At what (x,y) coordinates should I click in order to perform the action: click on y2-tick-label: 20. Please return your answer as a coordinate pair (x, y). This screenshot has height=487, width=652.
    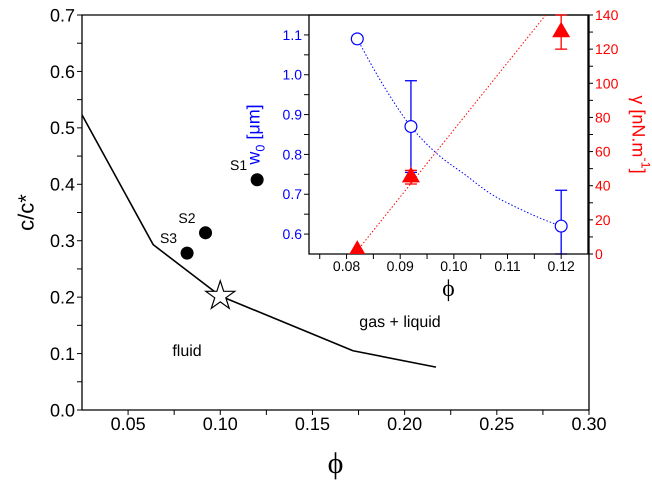
    Looking at the image, I should click on (603, 220).